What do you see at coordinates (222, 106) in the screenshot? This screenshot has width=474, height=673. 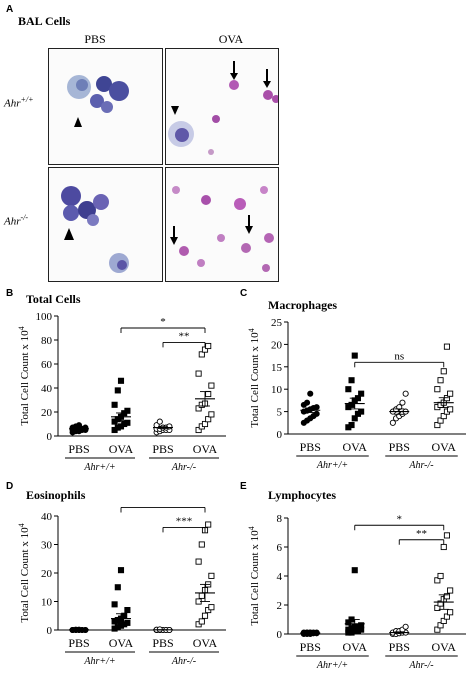 I see `micrograph-ahr-wt-ova` at bounding box center [222, 106].